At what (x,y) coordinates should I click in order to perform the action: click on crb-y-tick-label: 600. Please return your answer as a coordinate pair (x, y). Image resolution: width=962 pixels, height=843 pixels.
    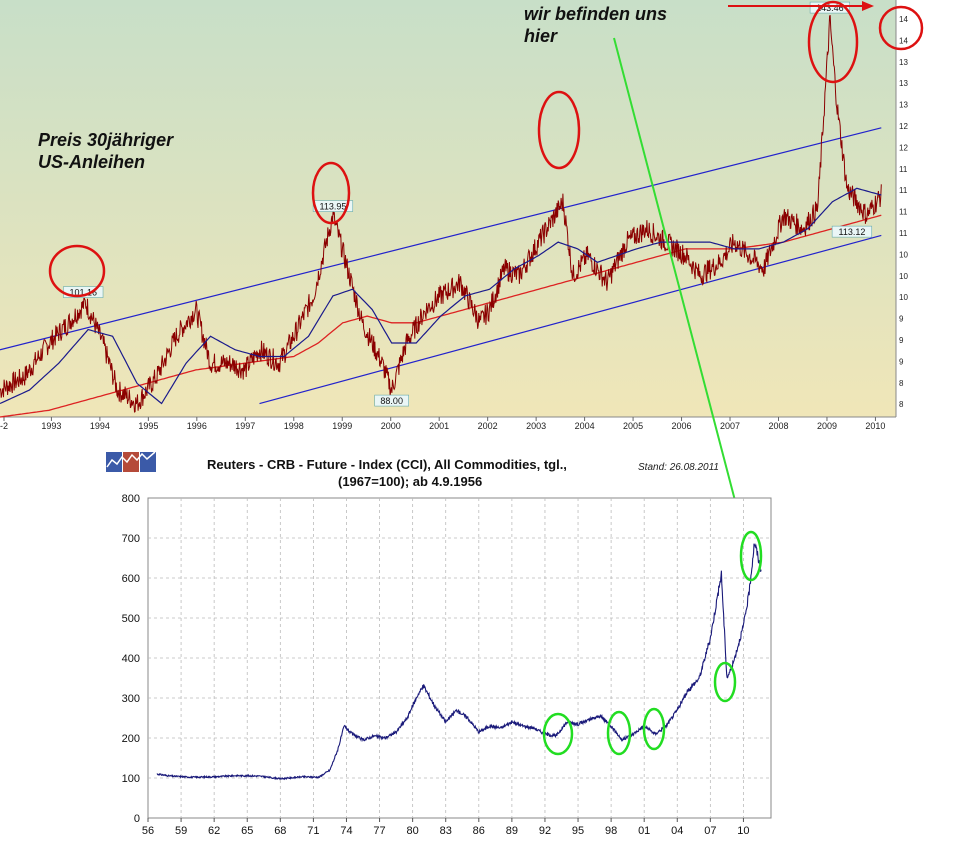
    Looking at the image, I should click on (131, 579).